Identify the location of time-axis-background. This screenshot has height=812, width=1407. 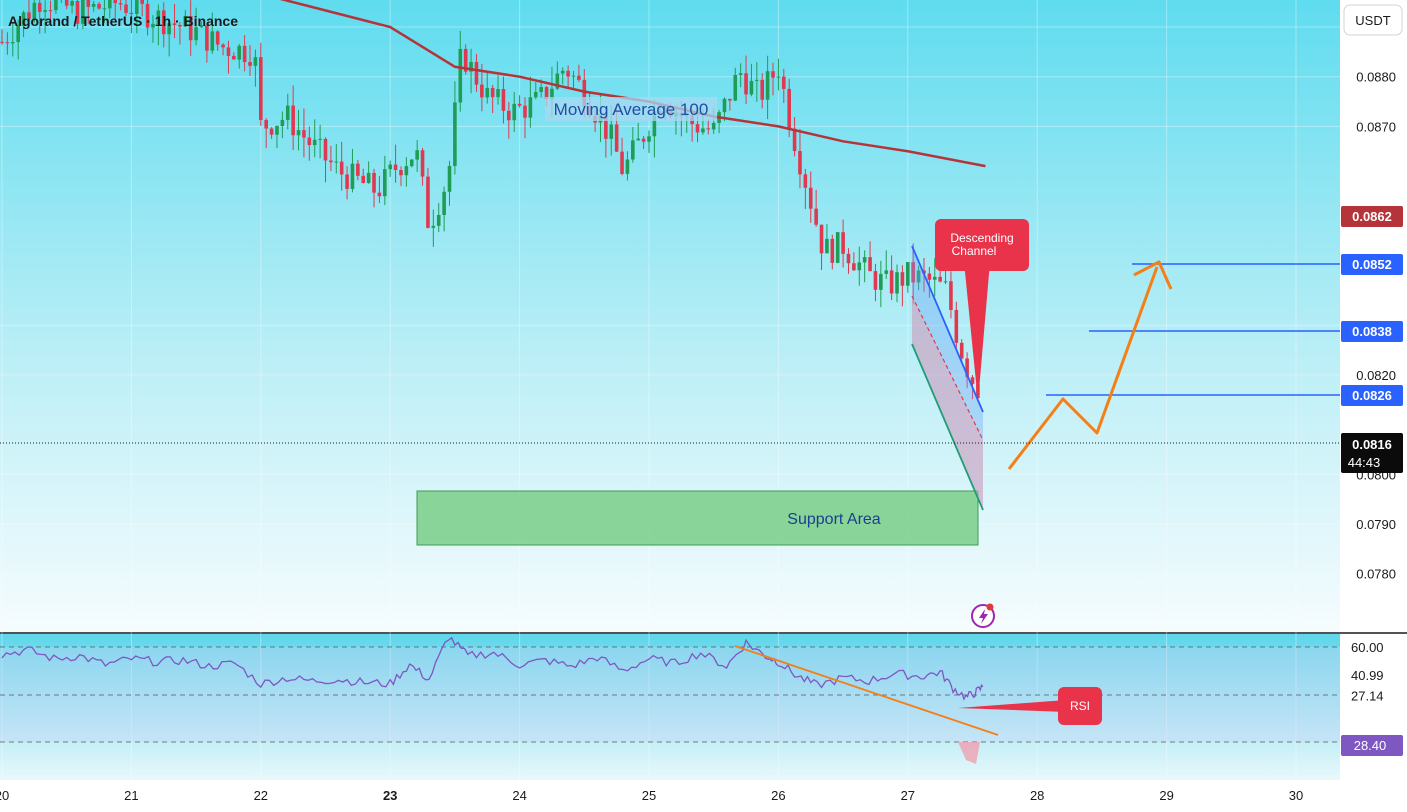
(703, 796).